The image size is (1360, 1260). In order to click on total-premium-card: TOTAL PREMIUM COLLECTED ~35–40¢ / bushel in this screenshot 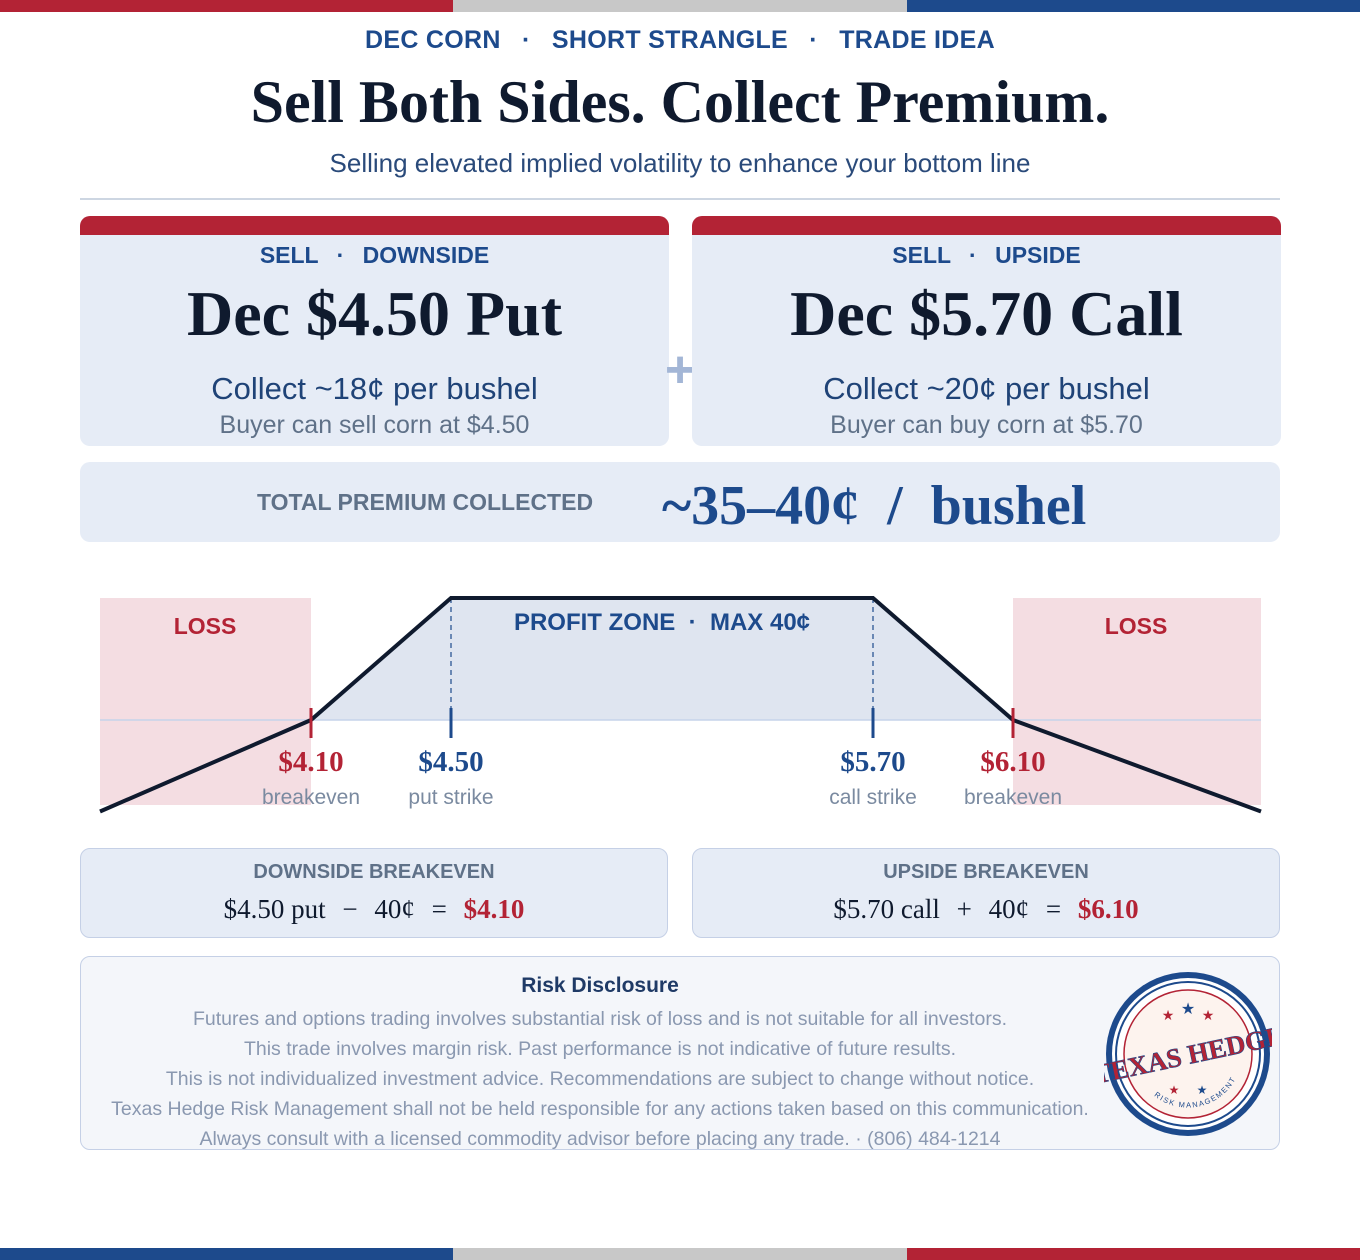, I will do `click(680, 502)`.